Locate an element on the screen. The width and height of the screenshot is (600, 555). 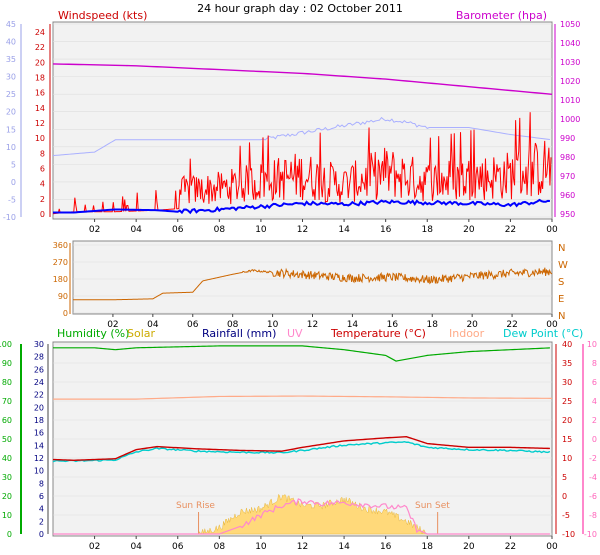
temp-hum-xtick-label: 08 is located at coordinates (220, 547).